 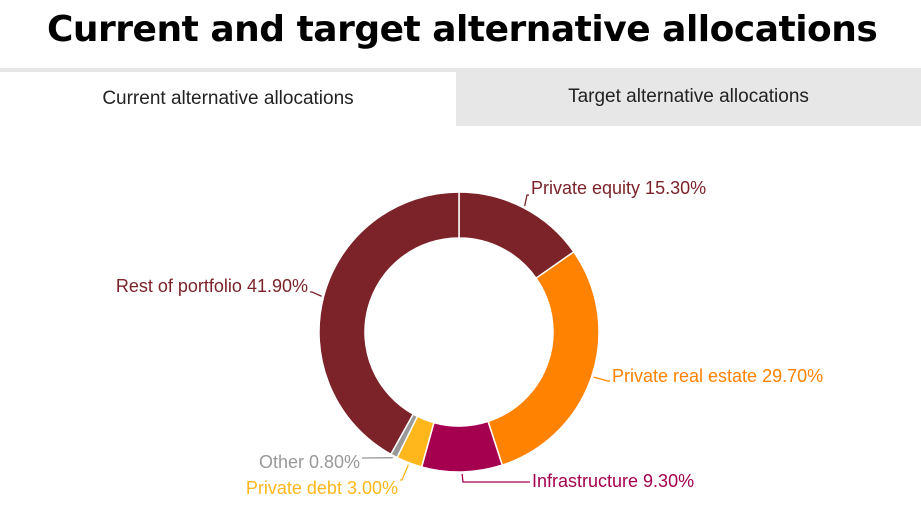 I want to click on slice-private-real-estate, so click(x=543, y=358).